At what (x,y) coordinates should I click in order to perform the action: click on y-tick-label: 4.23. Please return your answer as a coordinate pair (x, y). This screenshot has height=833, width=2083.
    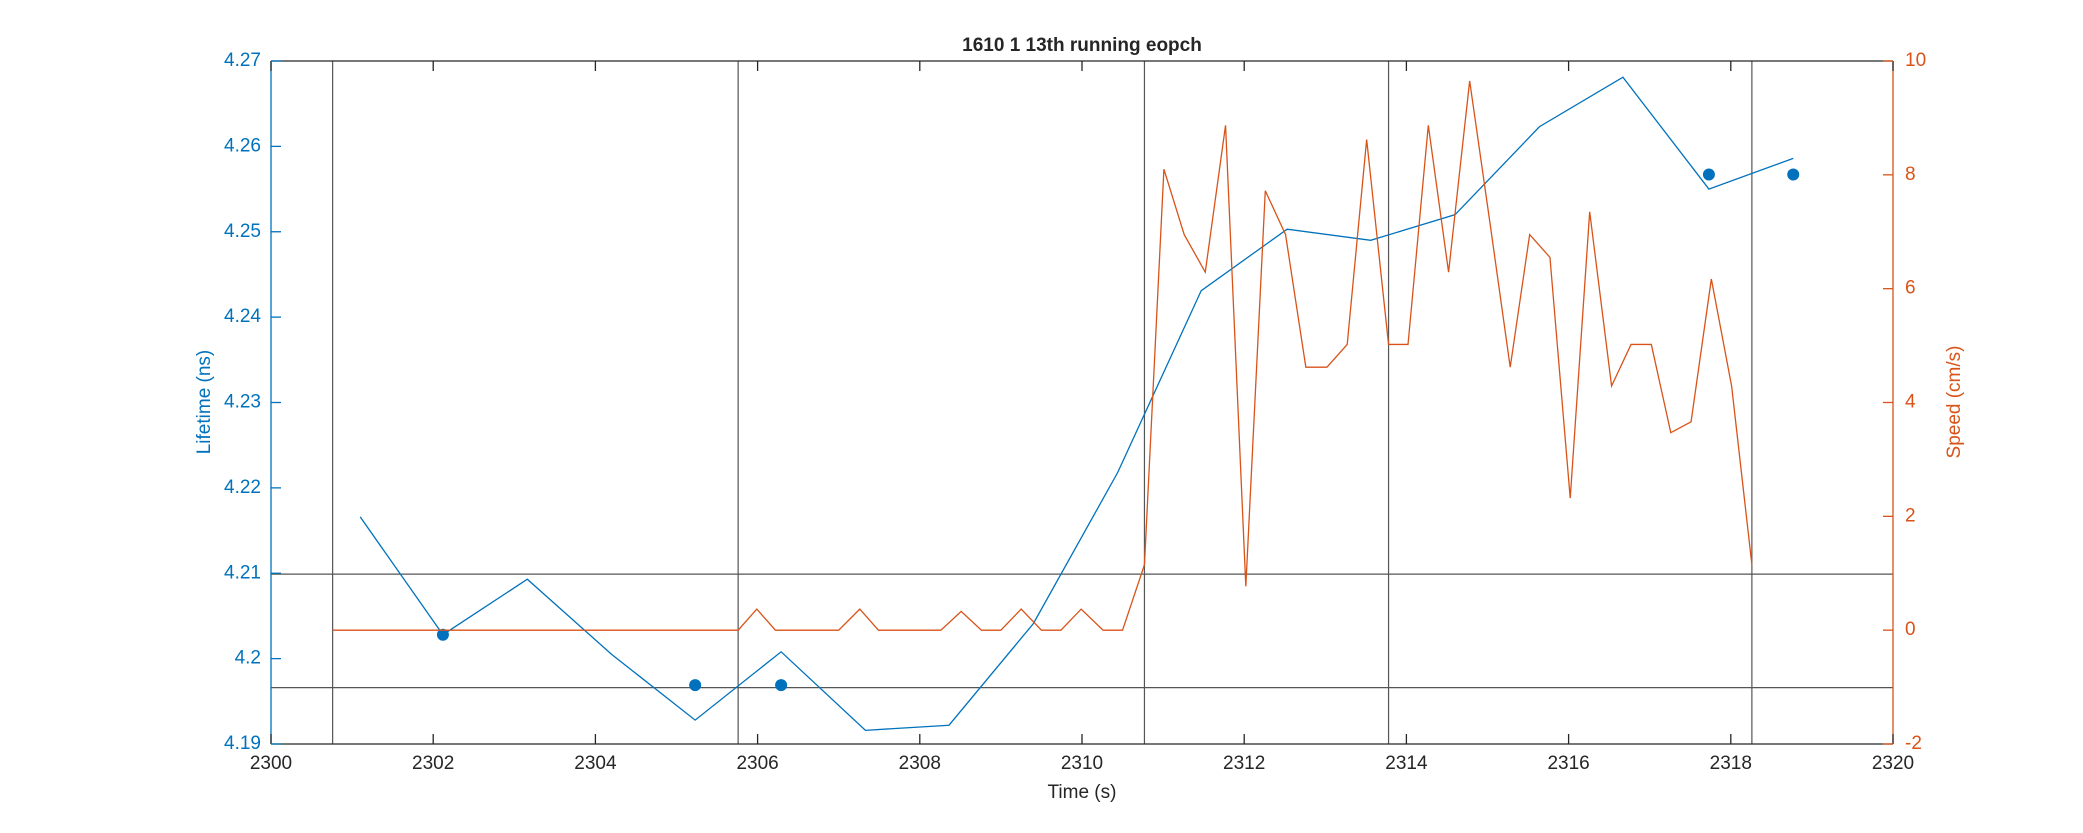
    Looking at the image, I should click on (242, 402).